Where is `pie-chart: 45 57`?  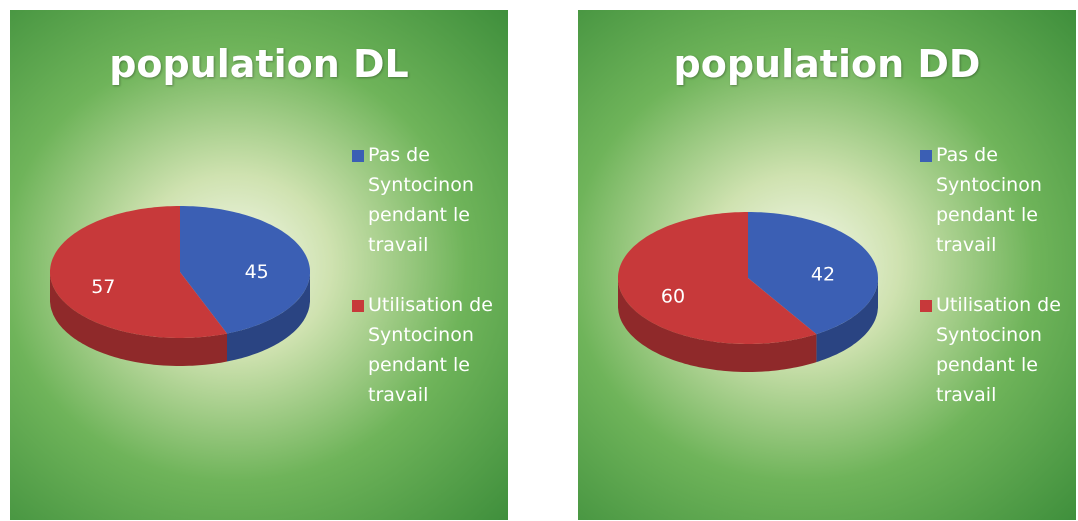 pie-chart: 45 57 is located at coordinates (180, 286).